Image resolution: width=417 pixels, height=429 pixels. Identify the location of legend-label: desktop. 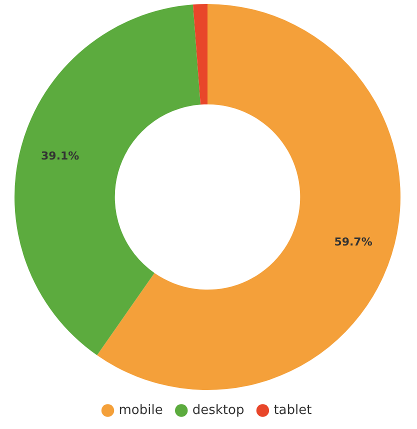
(218, 410).